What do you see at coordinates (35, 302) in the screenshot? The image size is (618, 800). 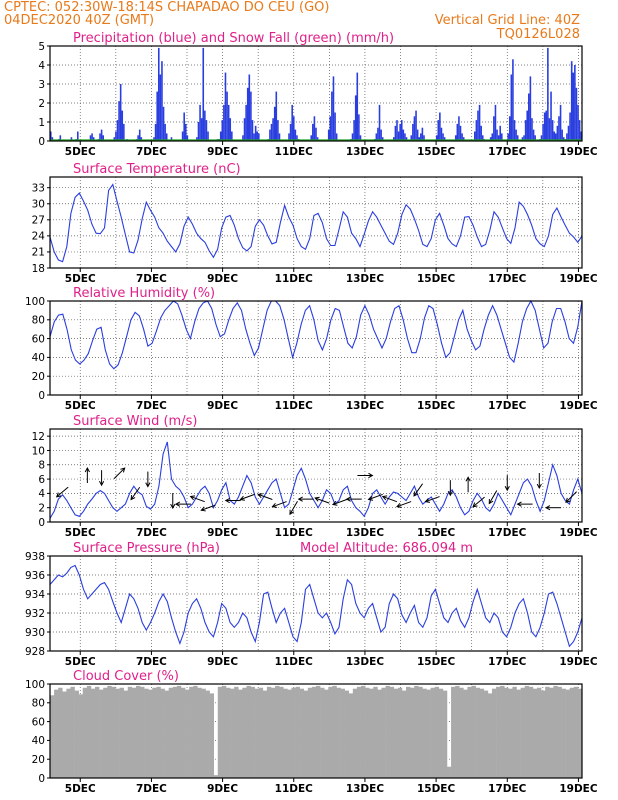 I see `y-tick-label: 100` at bounding box center [35, 302].